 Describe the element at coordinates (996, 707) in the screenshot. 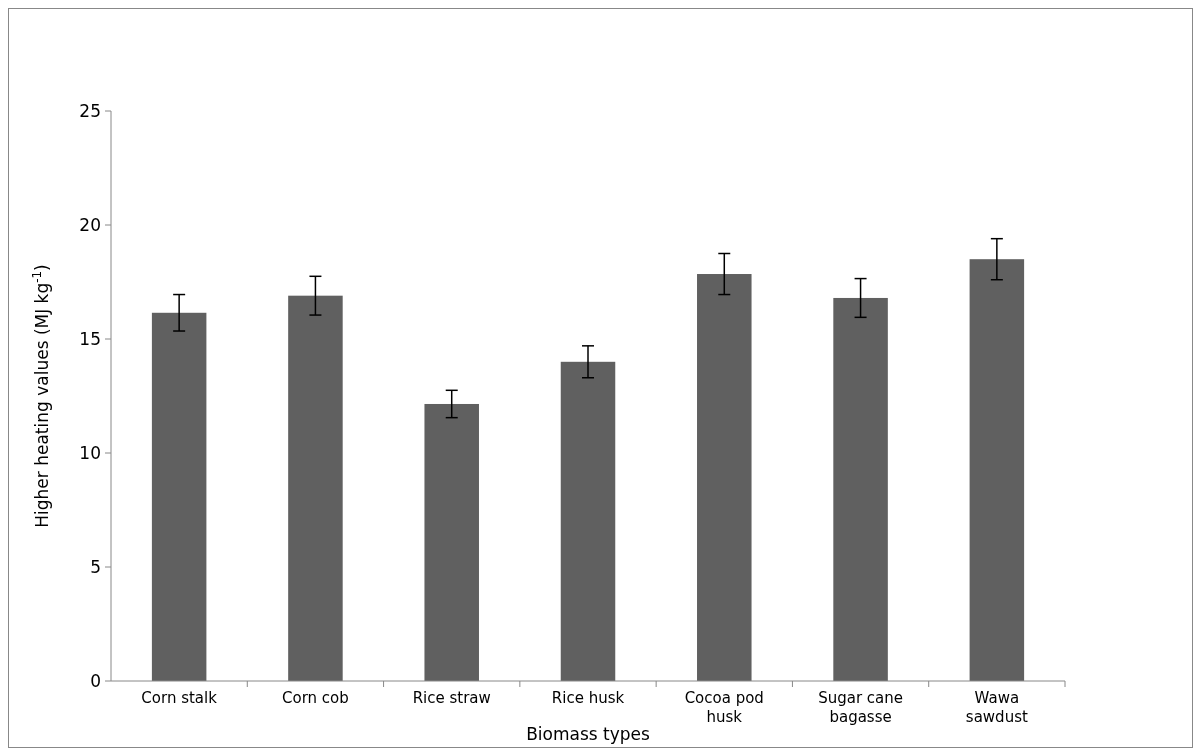

I see `x-tick-label: Wawa sawdust` at that location.